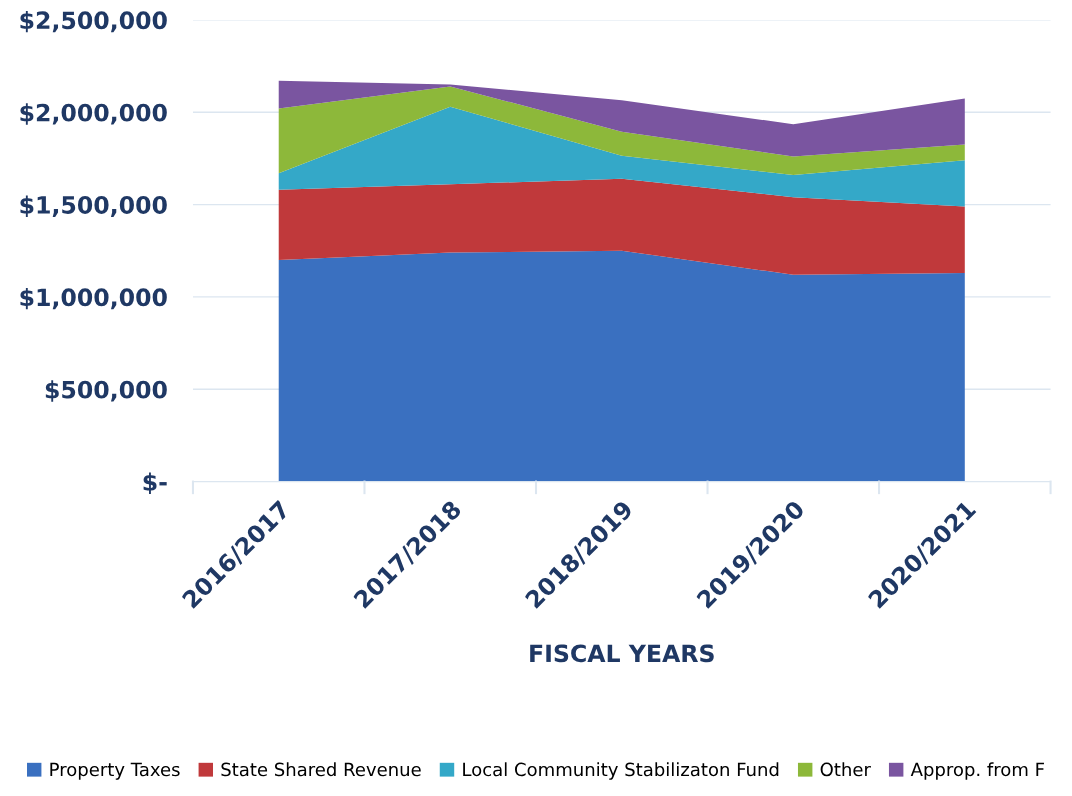 This screenshot has width=1072, height=796. I want to click on legend-label: State Shared Revenue, so click(321, 769).